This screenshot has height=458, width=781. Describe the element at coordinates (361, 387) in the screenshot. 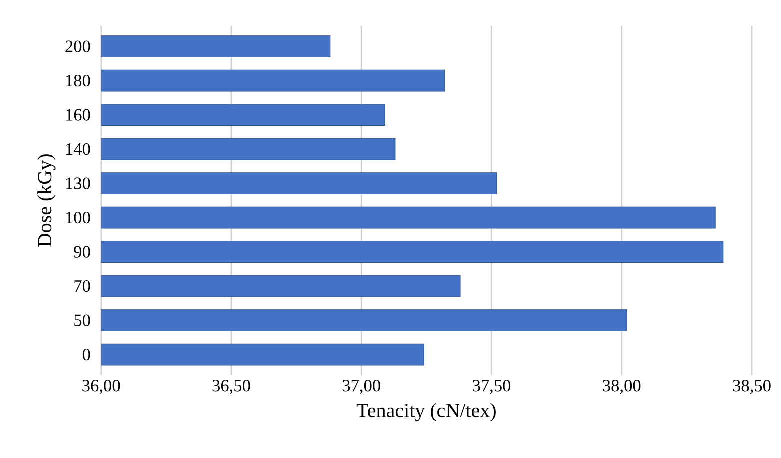

I see `x-tick-label: 37,00` at that location.